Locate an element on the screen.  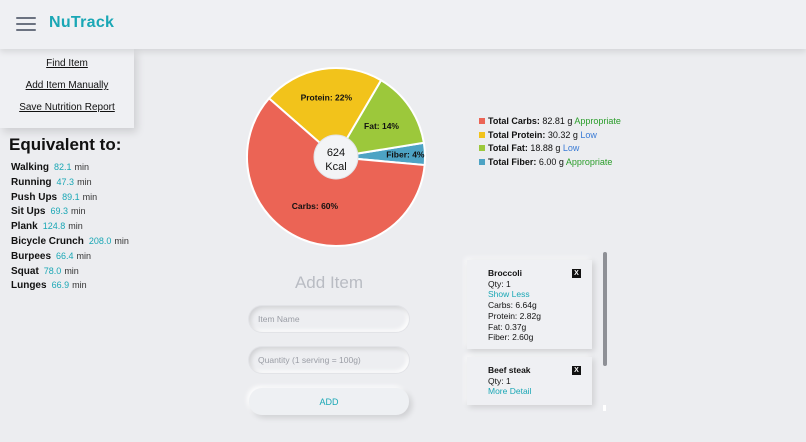
legend-value: 6.00 g is located at coordinates (551, 161).